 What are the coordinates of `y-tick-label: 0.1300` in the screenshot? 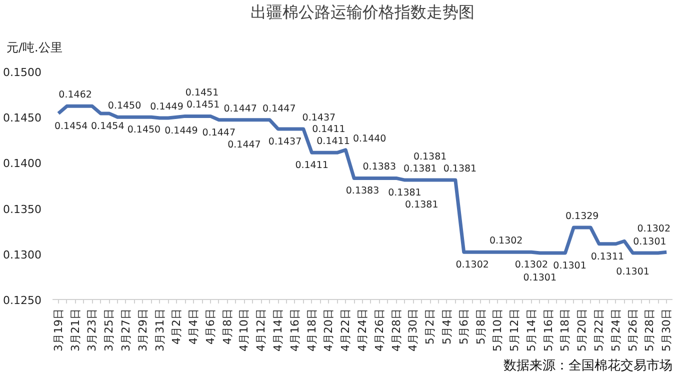 It's located at (22, 255).